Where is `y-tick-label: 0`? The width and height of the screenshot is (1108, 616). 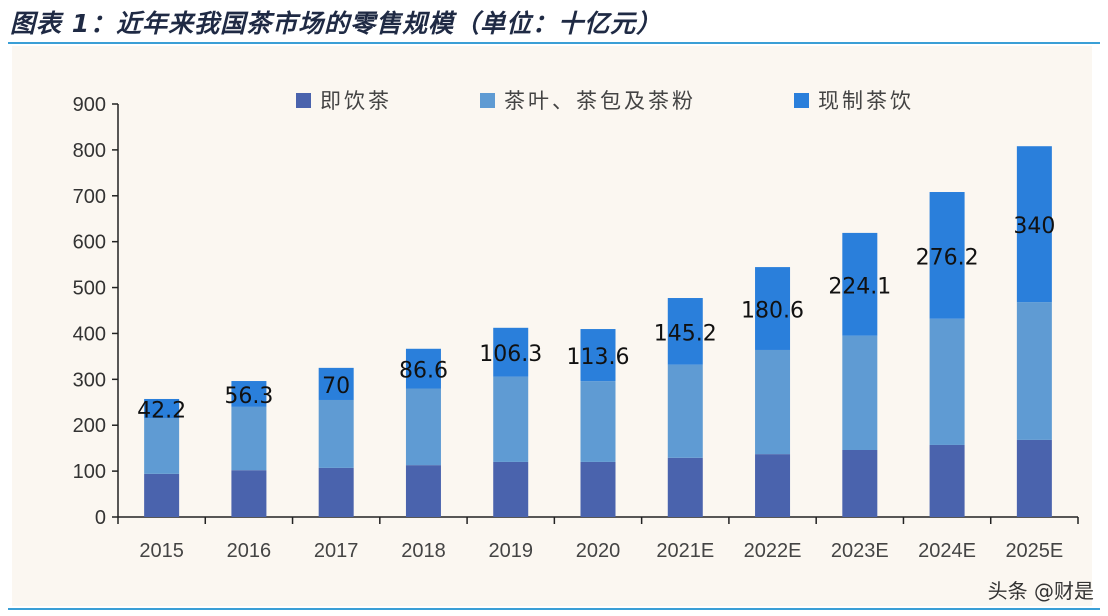 y-tick-label: 0 is located at coordinates (100, 518).